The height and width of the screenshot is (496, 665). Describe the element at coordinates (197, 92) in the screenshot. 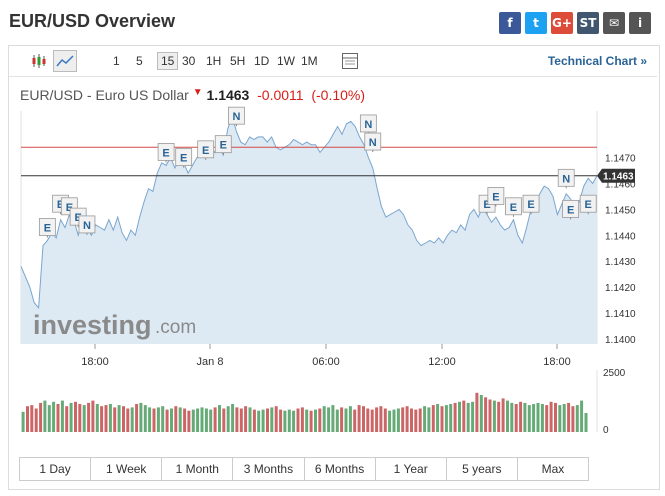

I see `down-arrow-icon: ▼` at that location.